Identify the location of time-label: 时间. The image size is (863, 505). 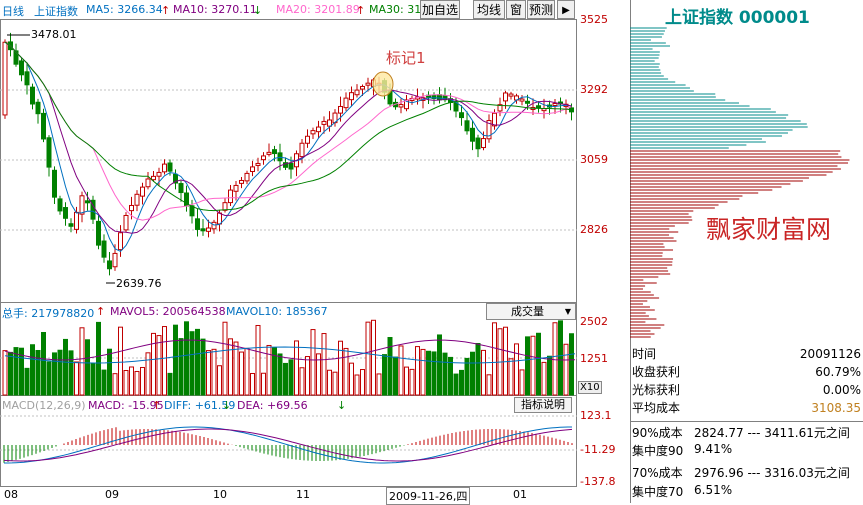
(644, 354).